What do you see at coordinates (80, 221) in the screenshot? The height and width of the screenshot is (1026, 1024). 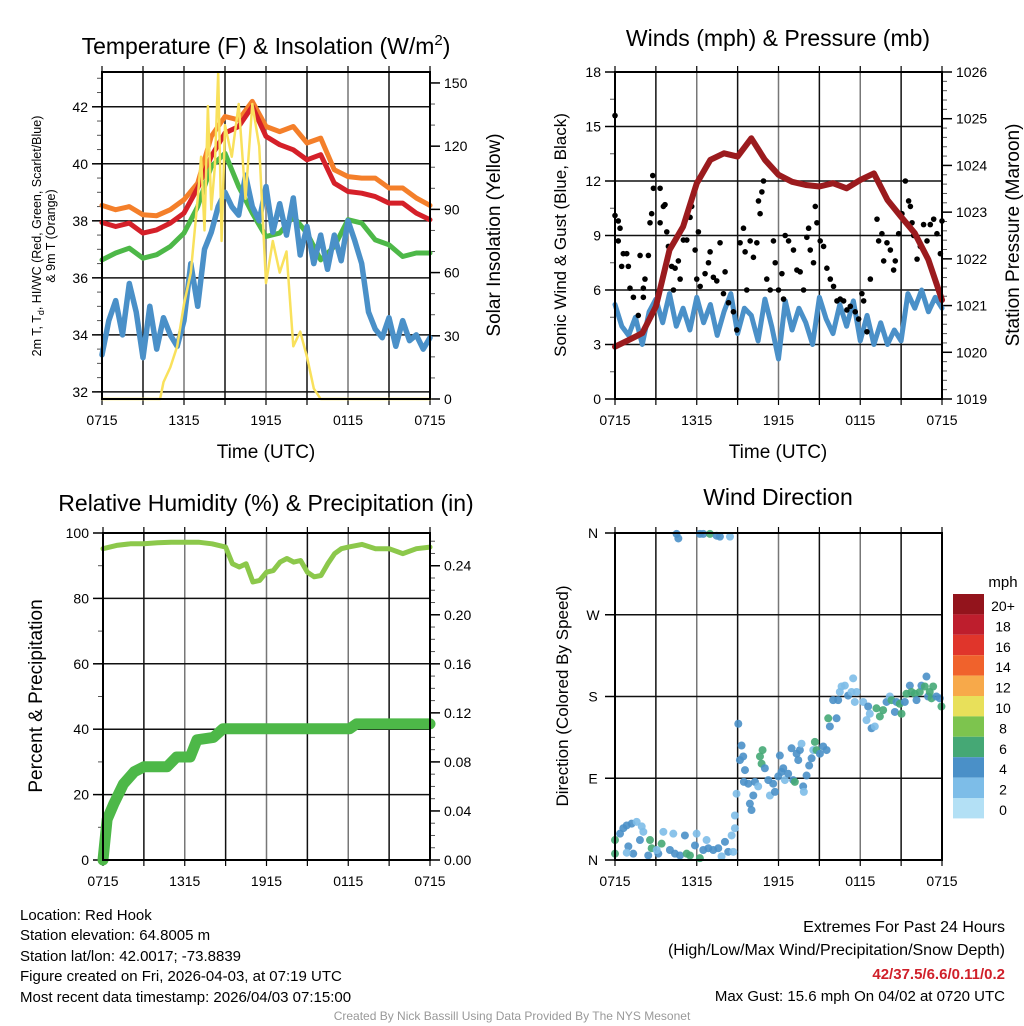 I see `y-tick-label: 38` at bounding box center [80, 221].